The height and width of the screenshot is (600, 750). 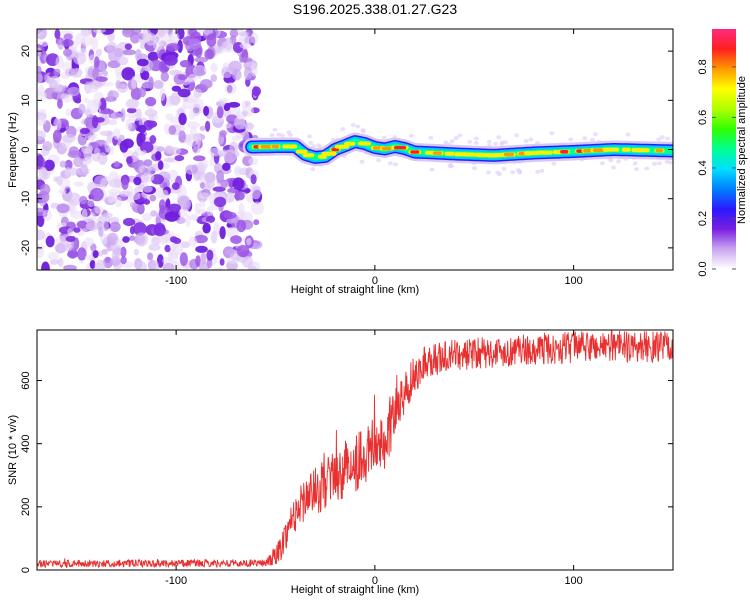 What do you see at coordinates (573, 581) in the screenshot?
I see `x-tick-label: 100` at bounding box center [573, 581].